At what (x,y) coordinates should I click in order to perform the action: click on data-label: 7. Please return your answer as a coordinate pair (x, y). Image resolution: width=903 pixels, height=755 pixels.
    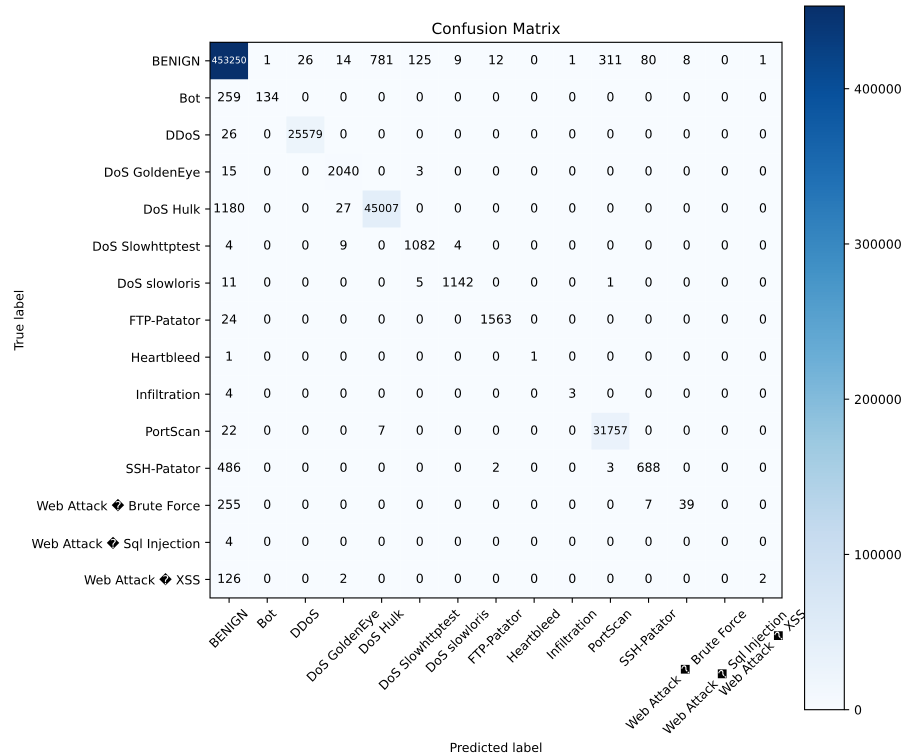
    Looking at the image, I should click on (649, 504).